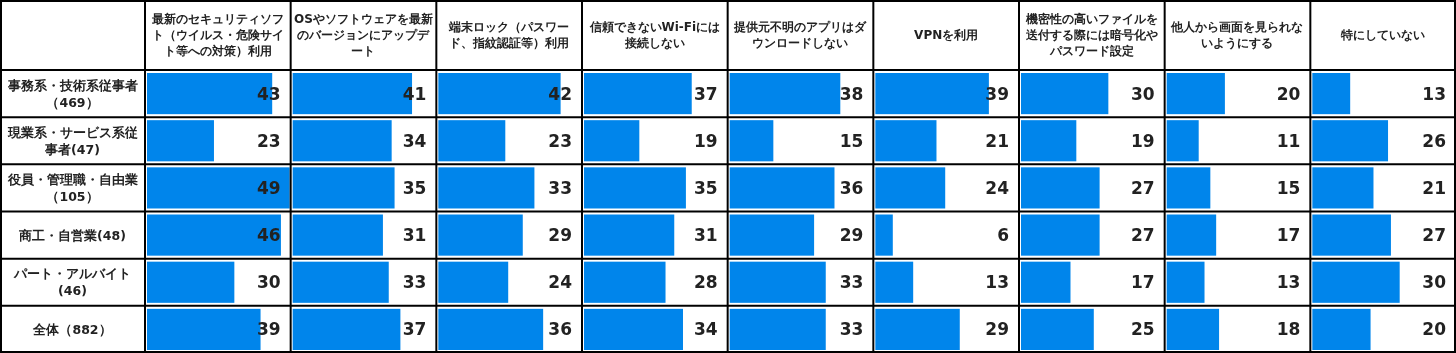 This screenshot has width=1456, height=353. Describe the element at coordinates (559, 329) in the screenshot. I see `data-label: 36` at that location.